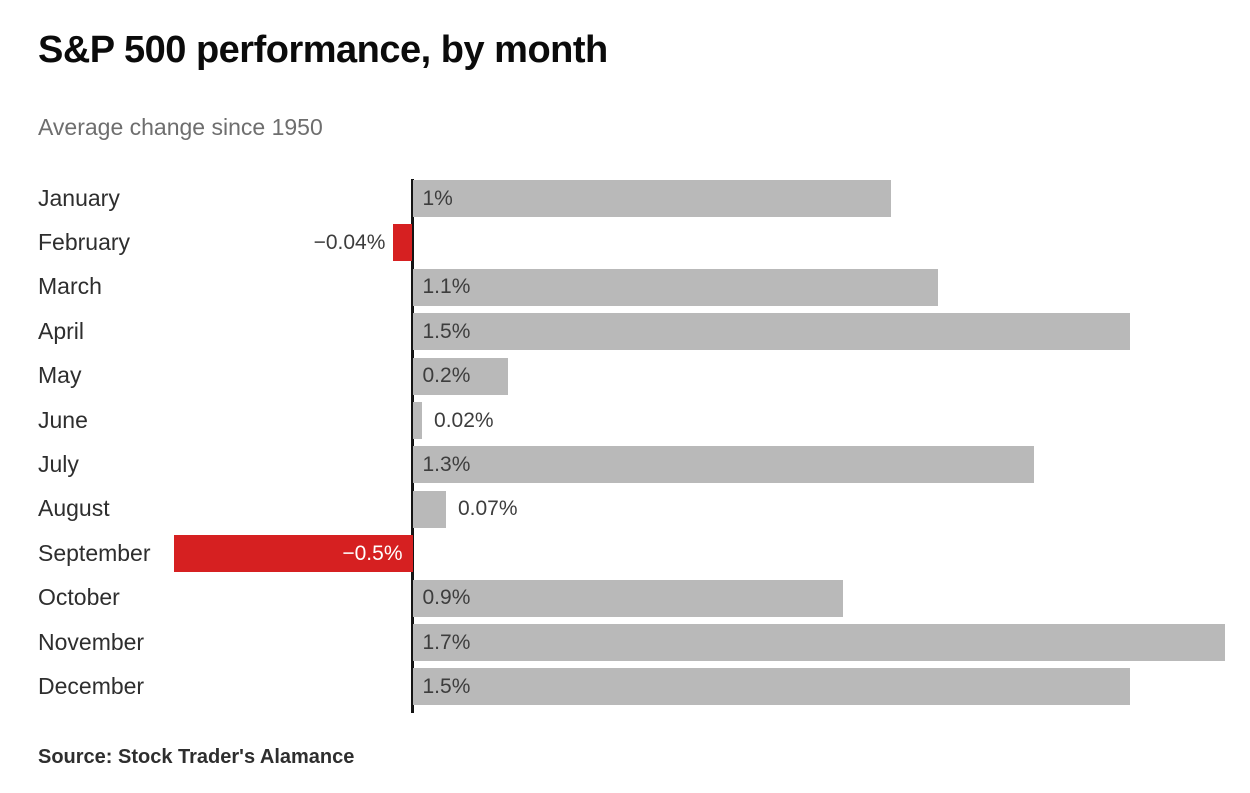 The width and height of the screenshot is (1250, 793). What do you see at coordinates (412, 446) in the screenshot?
I see `y-axis-baseline` at bounding box center [412, 446].